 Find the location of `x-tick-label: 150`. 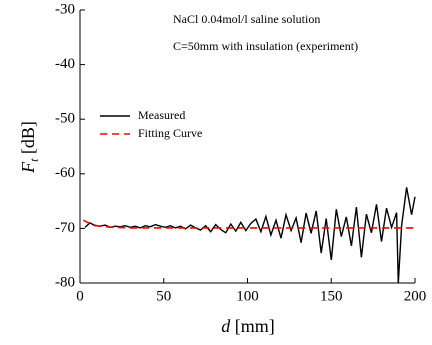

x-tick-label: 150 is located at coordinates (331, 296).